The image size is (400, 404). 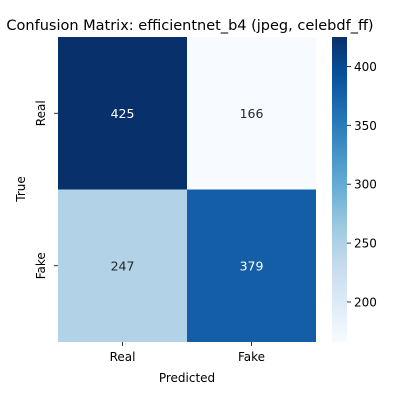 I want to click on colorbar-tick-label: 250, so click(x=365, y=244).